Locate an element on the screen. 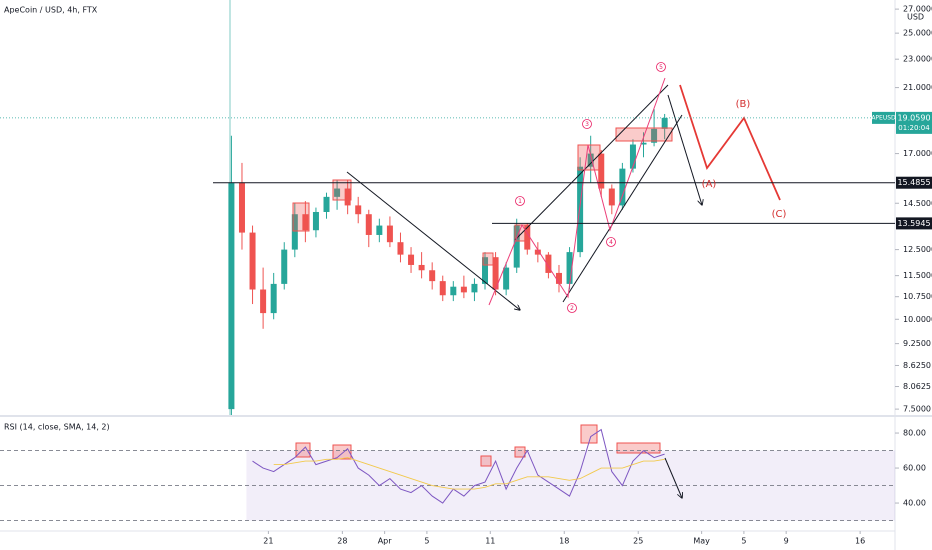 Image resolution: width=932 pixels, height=550 pixels. y-tick-label: 10.7500 is located at coordinates (917, 296).